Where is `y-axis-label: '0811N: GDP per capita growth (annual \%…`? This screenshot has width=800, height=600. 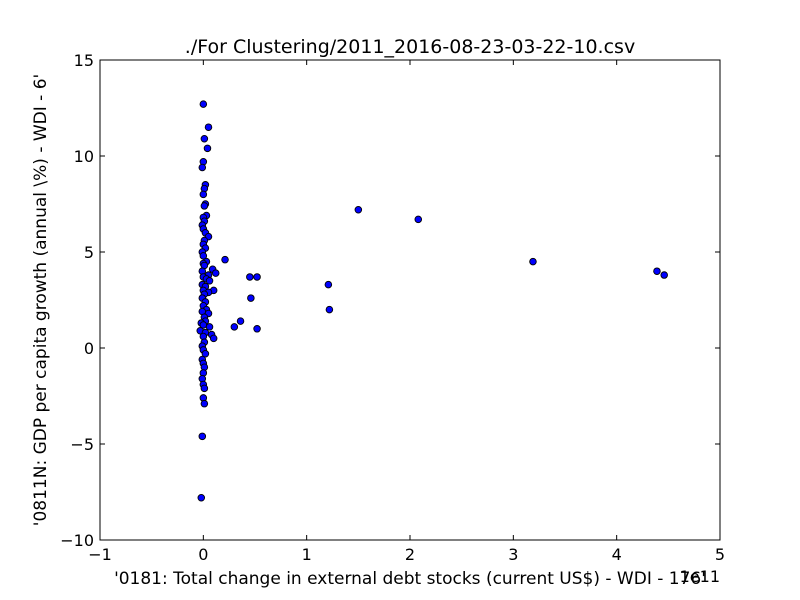 y-axis-label: '0811N: GDP per capita growth (annual \%… is located at coordinates (41, 300).